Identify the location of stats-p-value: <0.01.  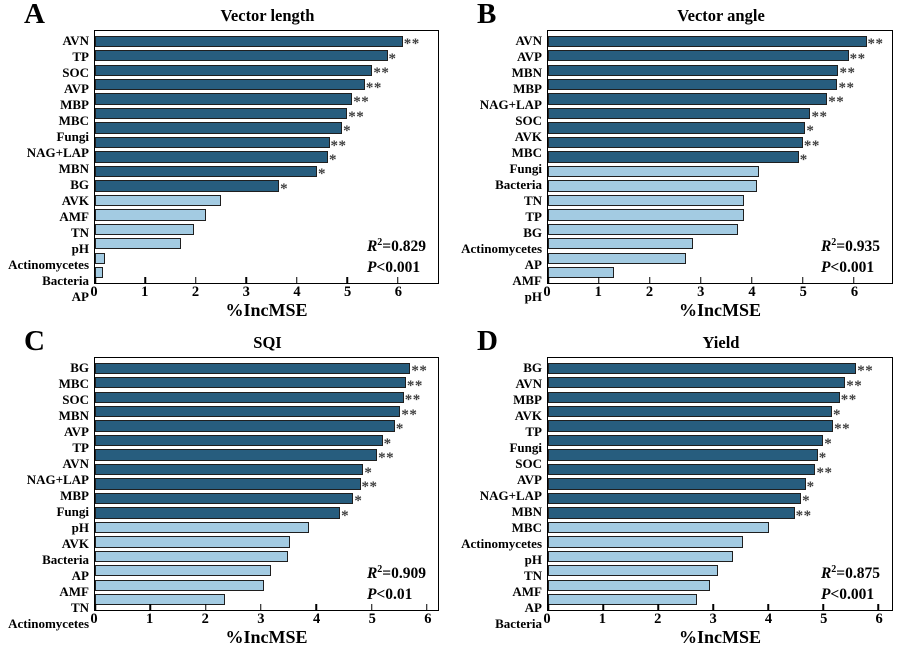
(394, 594).